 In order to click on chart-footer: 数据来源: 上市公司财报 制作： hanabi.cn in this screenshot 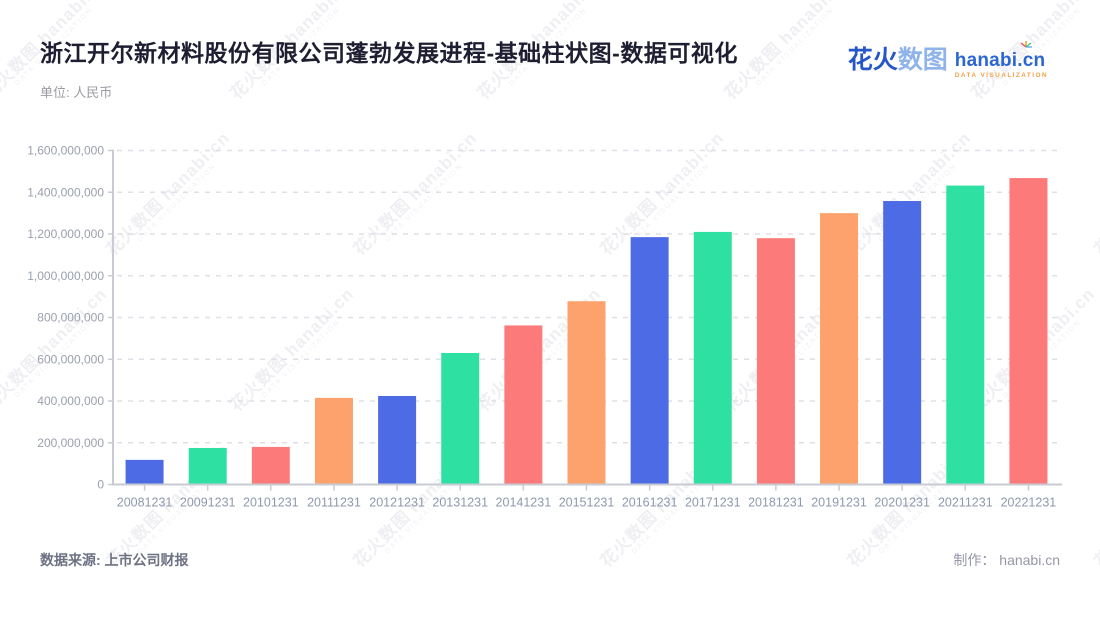, I will do `click(550, 560)`.